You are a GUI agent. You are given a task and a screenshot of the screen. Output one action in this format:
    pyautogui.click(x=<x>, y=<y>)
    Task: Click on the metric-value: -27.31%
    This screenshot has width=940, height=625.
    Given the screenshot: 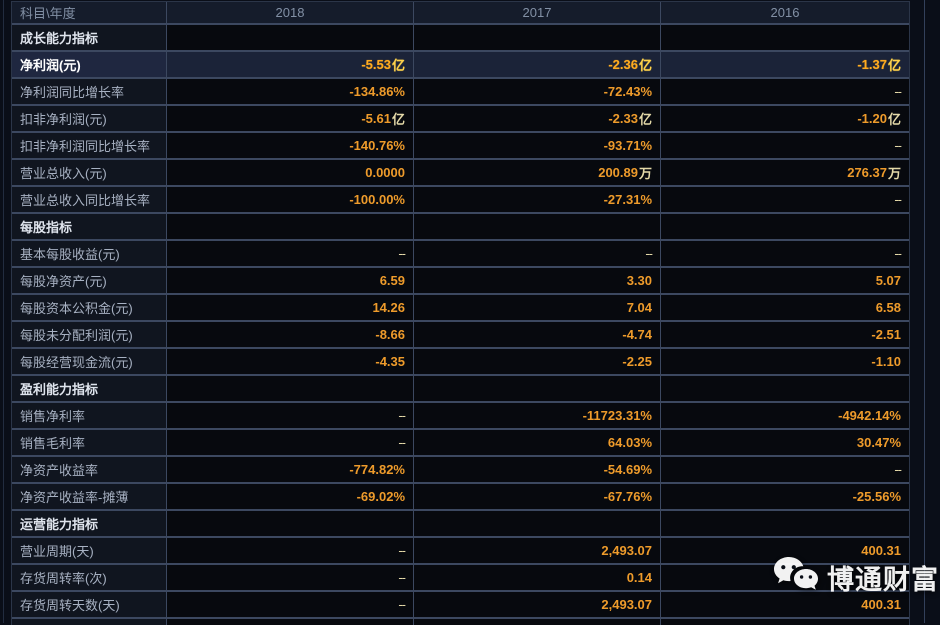 What is the action you would take?
    pyautogui.click(x=537, y=199)
    